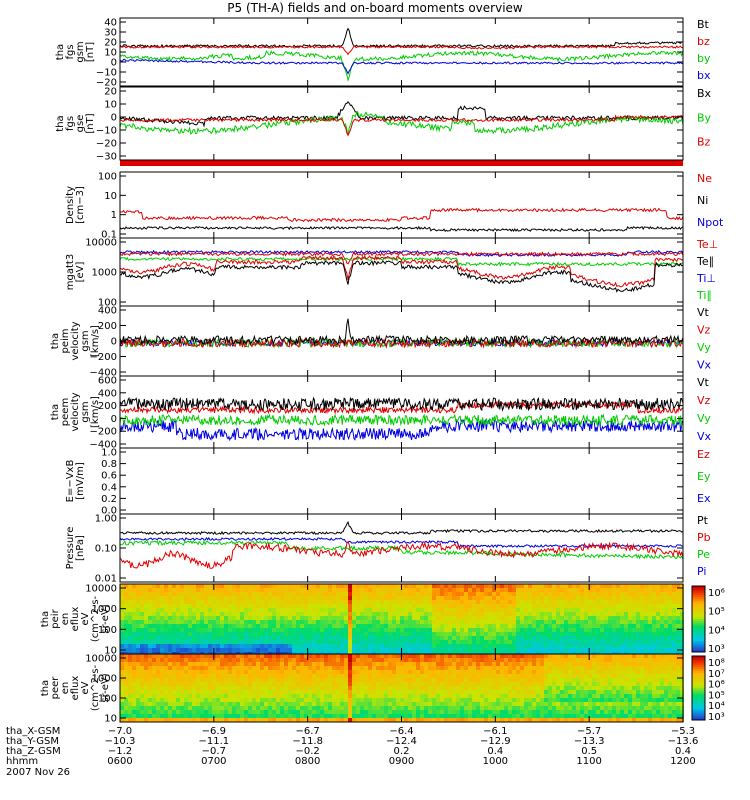 Image resolution: width=750 pixels, height=800 pixels. What do you see at coordinates (101, 589) in the screenshot?
I see `y-tick-label: 10000` at bounding box center [101, 589].